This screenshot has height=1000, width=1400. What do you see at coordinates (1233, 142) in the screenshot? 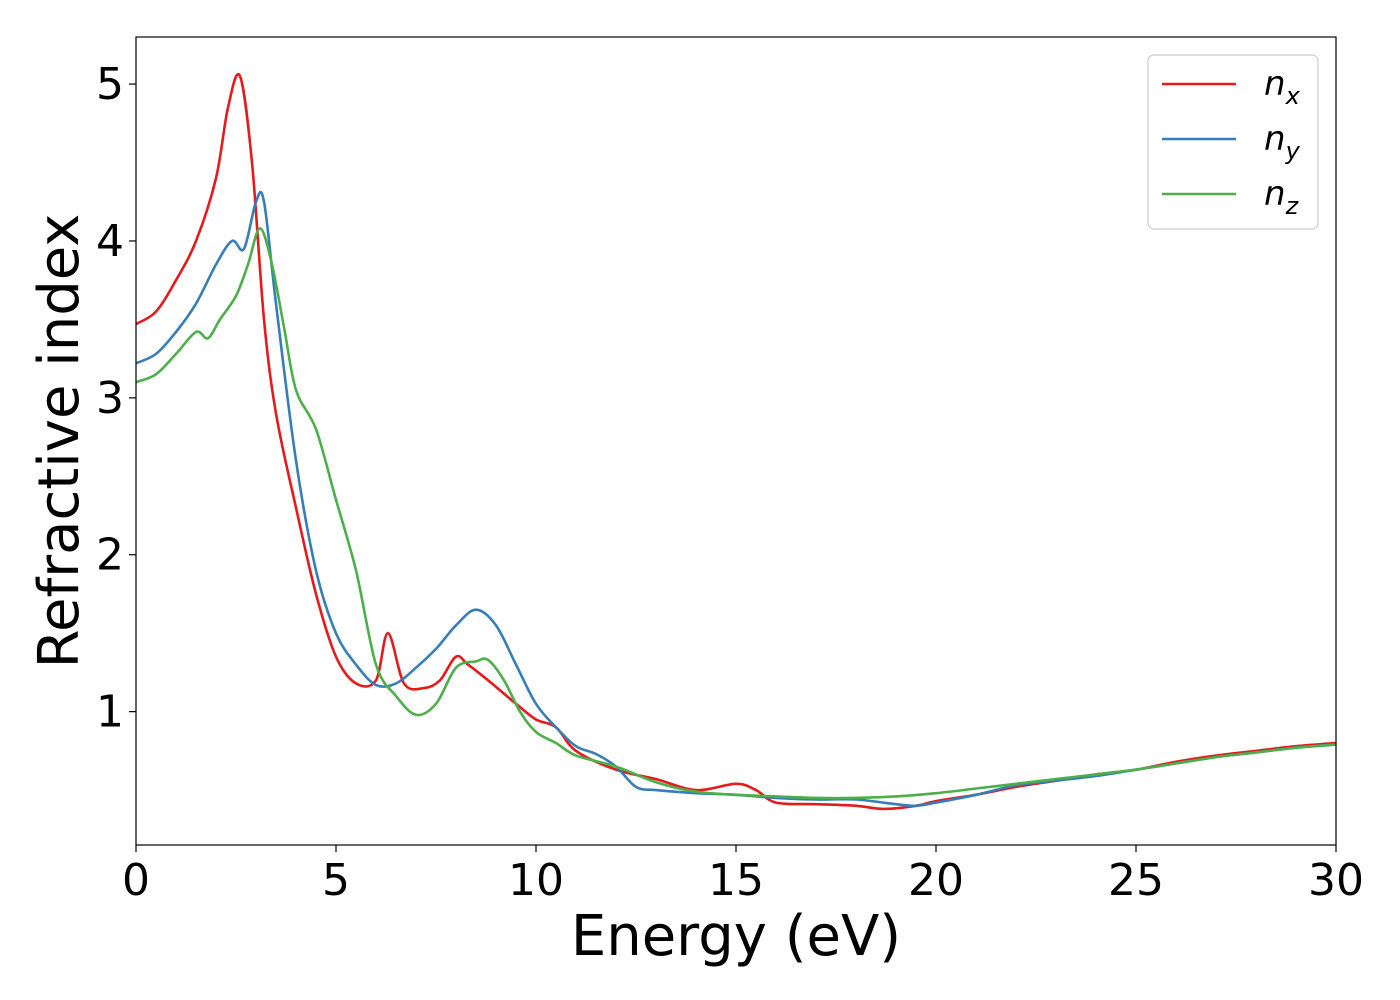
I see `legend-box` at bounding box center [1233, 142].